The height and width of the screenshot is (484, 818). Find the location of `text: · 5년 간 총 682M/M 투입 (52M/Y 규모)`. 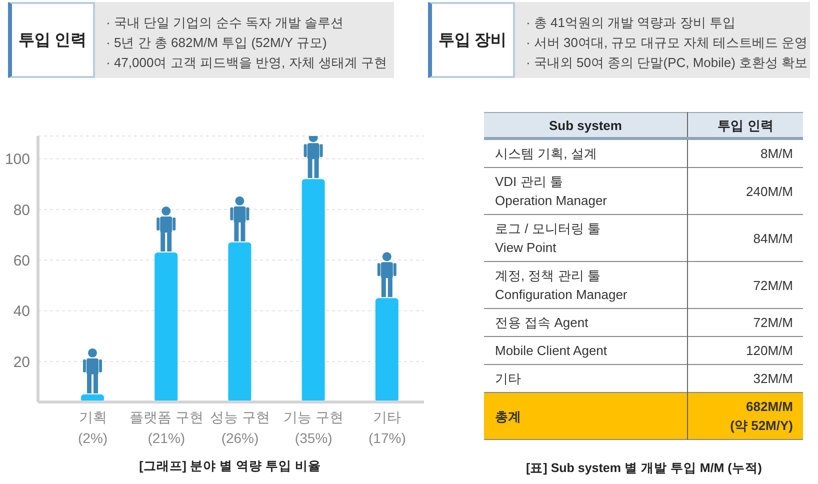

text: · 5년 간 총 682M/M 투입 (52M/Y 규모) is located at coordinates (217, 43).